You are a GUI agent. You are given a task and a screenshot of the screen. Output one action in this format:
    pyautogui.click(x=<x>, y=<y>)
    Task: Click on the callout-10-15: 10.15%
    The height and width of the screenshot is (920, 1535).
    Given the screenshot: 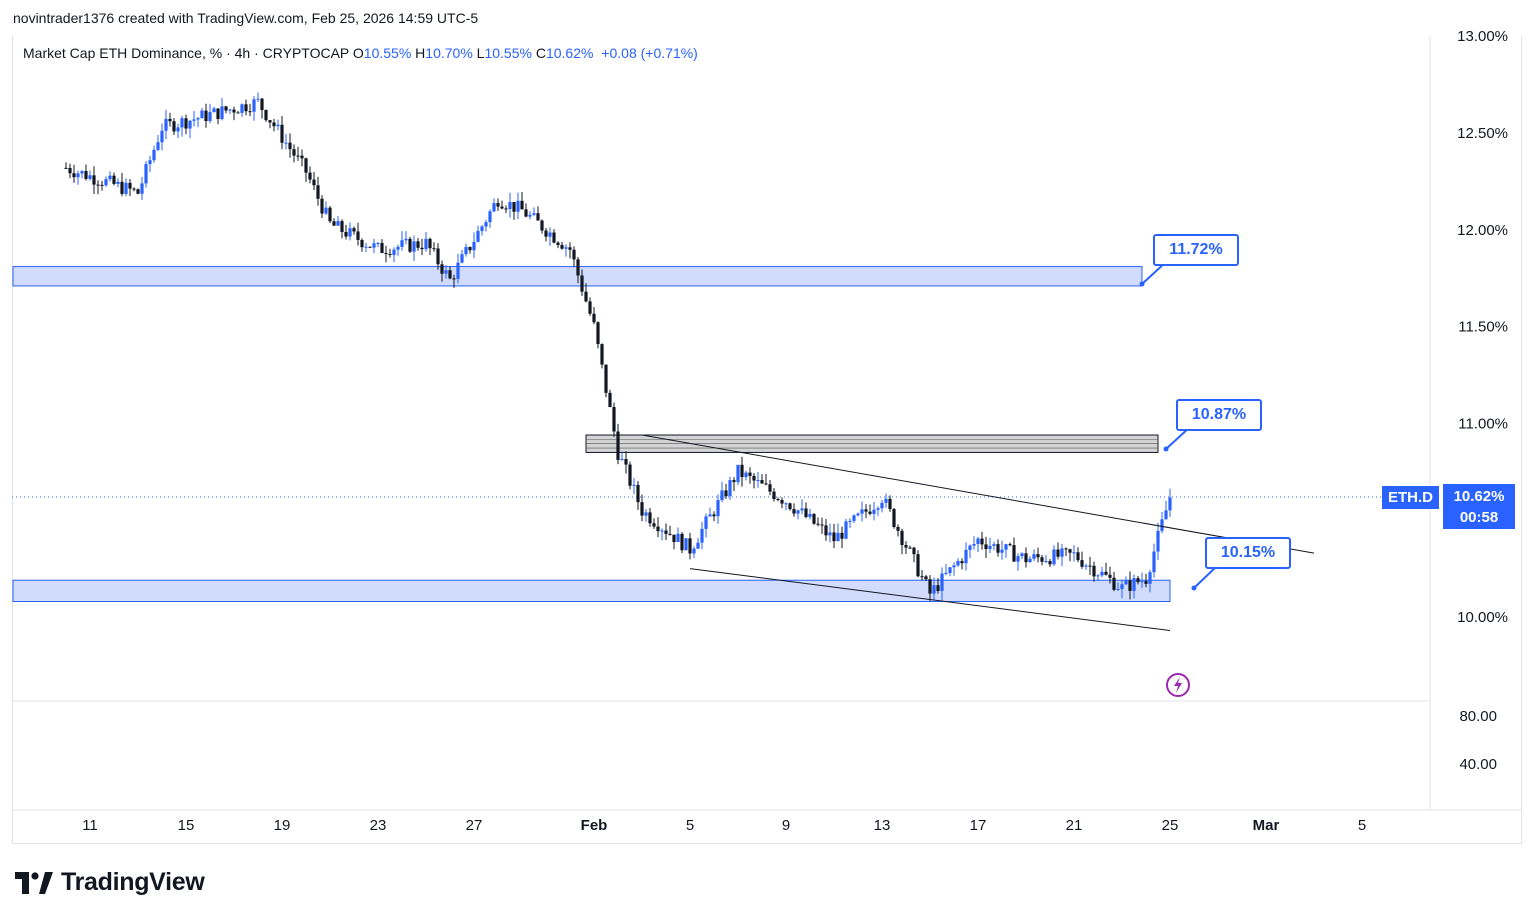 What is the action you would take?
    pyautogui.click(x=1248, y=553)
    